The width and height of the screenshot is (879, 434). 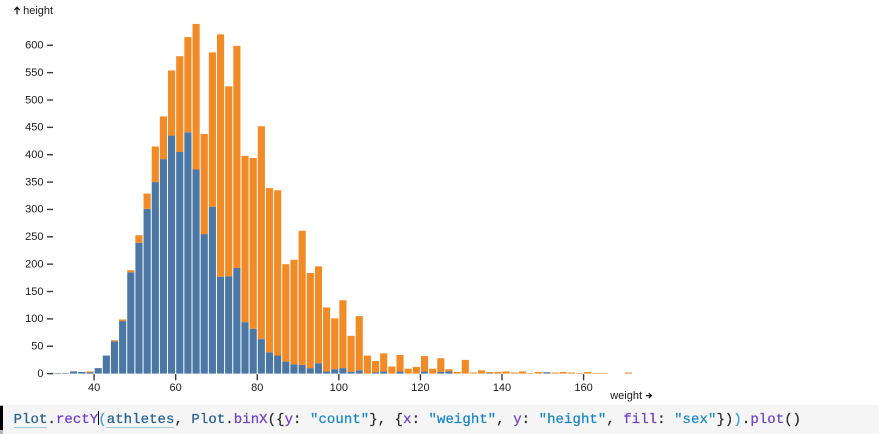 I want to click on svg-text: weight, so click(x=625, y=396).